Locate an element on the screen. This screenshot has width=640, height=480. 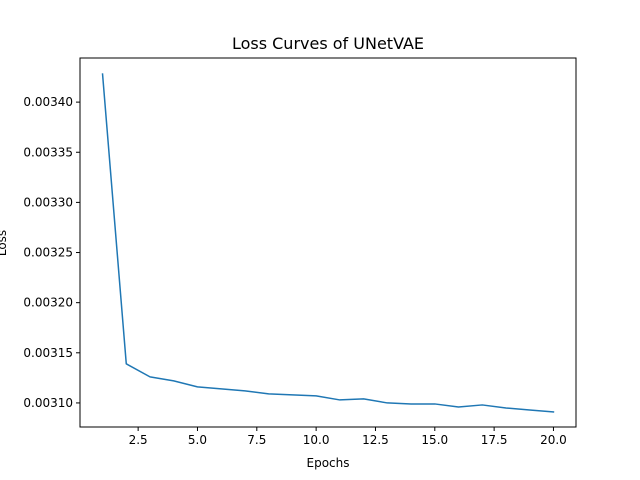
y-tick-label: 0.00325 is located at coordinates (48, 253).